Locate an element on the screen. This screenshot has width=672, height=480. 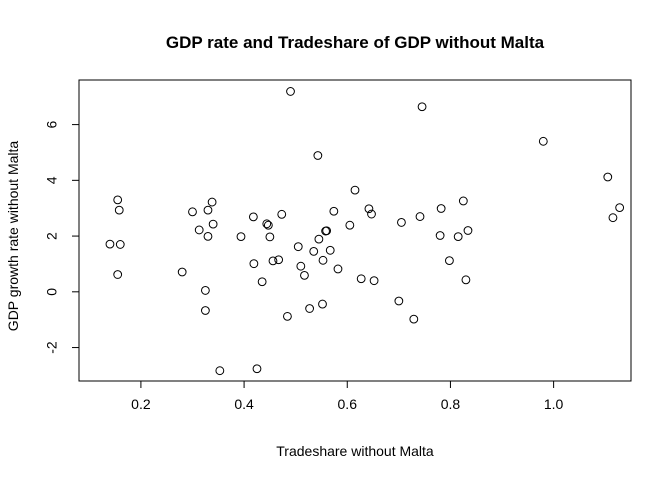
x-tick-label: 0.6 is located at coordinates (348, 404).